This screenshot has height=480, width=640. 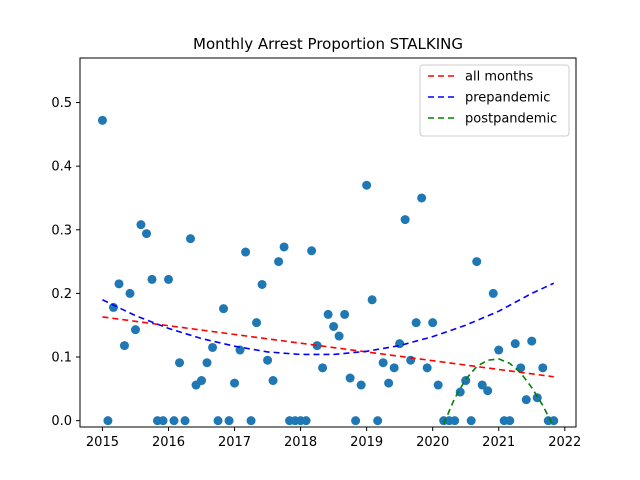 What do you see at coordinates (333, 438) in the screenshot?
I see `x-axis: 2015 2016 2017 2018 2019 2020 2021 2022` at bounding box center [333, 438].